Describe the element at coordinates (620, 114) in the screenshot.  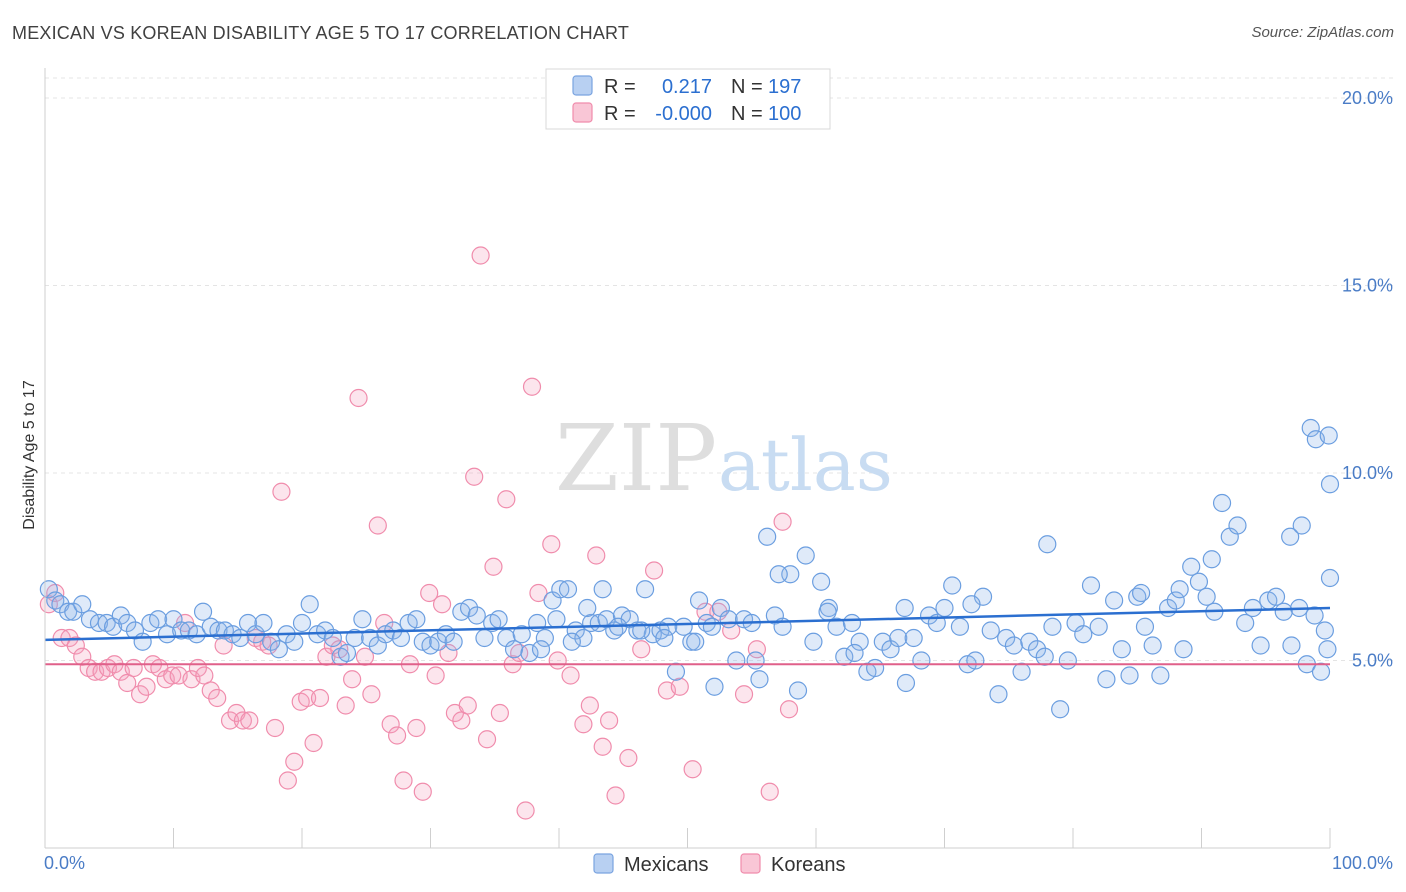
I see `stats-r-label-koreans: R =` at that location.